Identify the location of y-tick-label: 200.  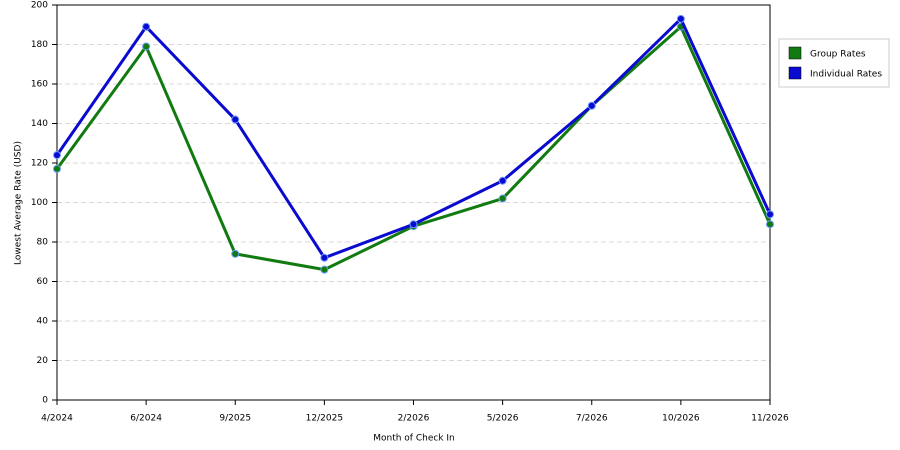
(39, 6).